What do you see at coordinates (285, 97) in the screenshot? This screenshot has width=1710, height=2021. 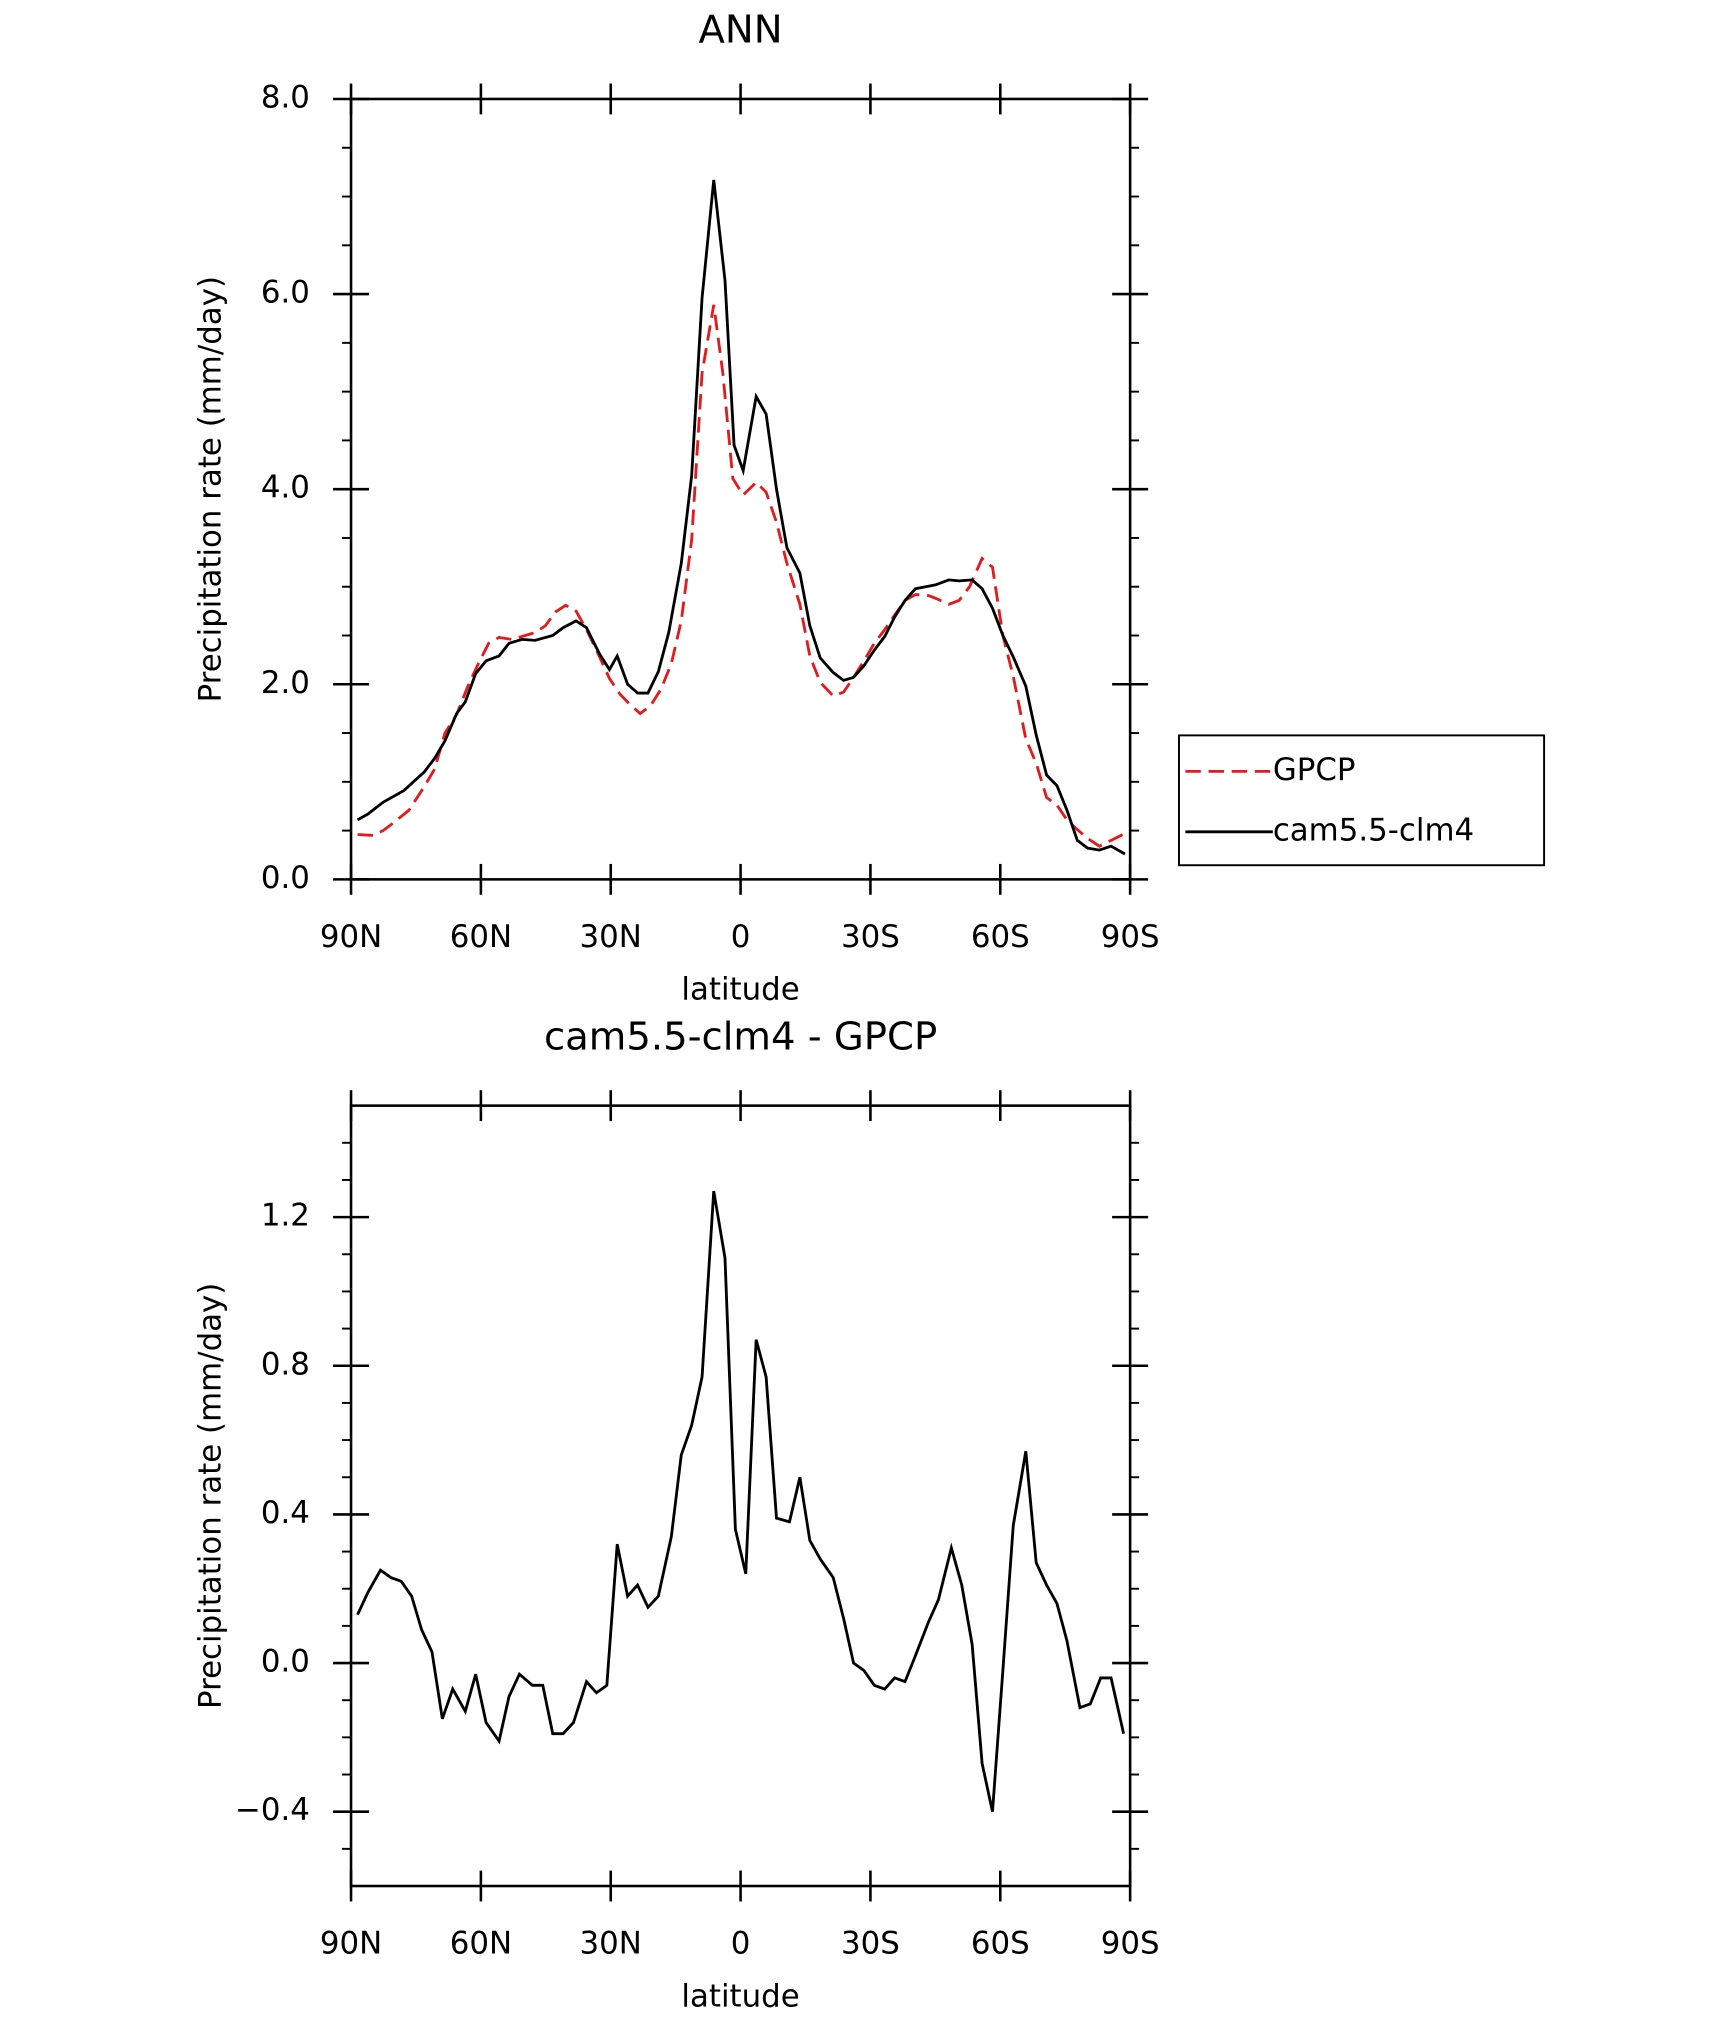 I see `y-tick-label: 8.0` at bounding box center [285, 97].